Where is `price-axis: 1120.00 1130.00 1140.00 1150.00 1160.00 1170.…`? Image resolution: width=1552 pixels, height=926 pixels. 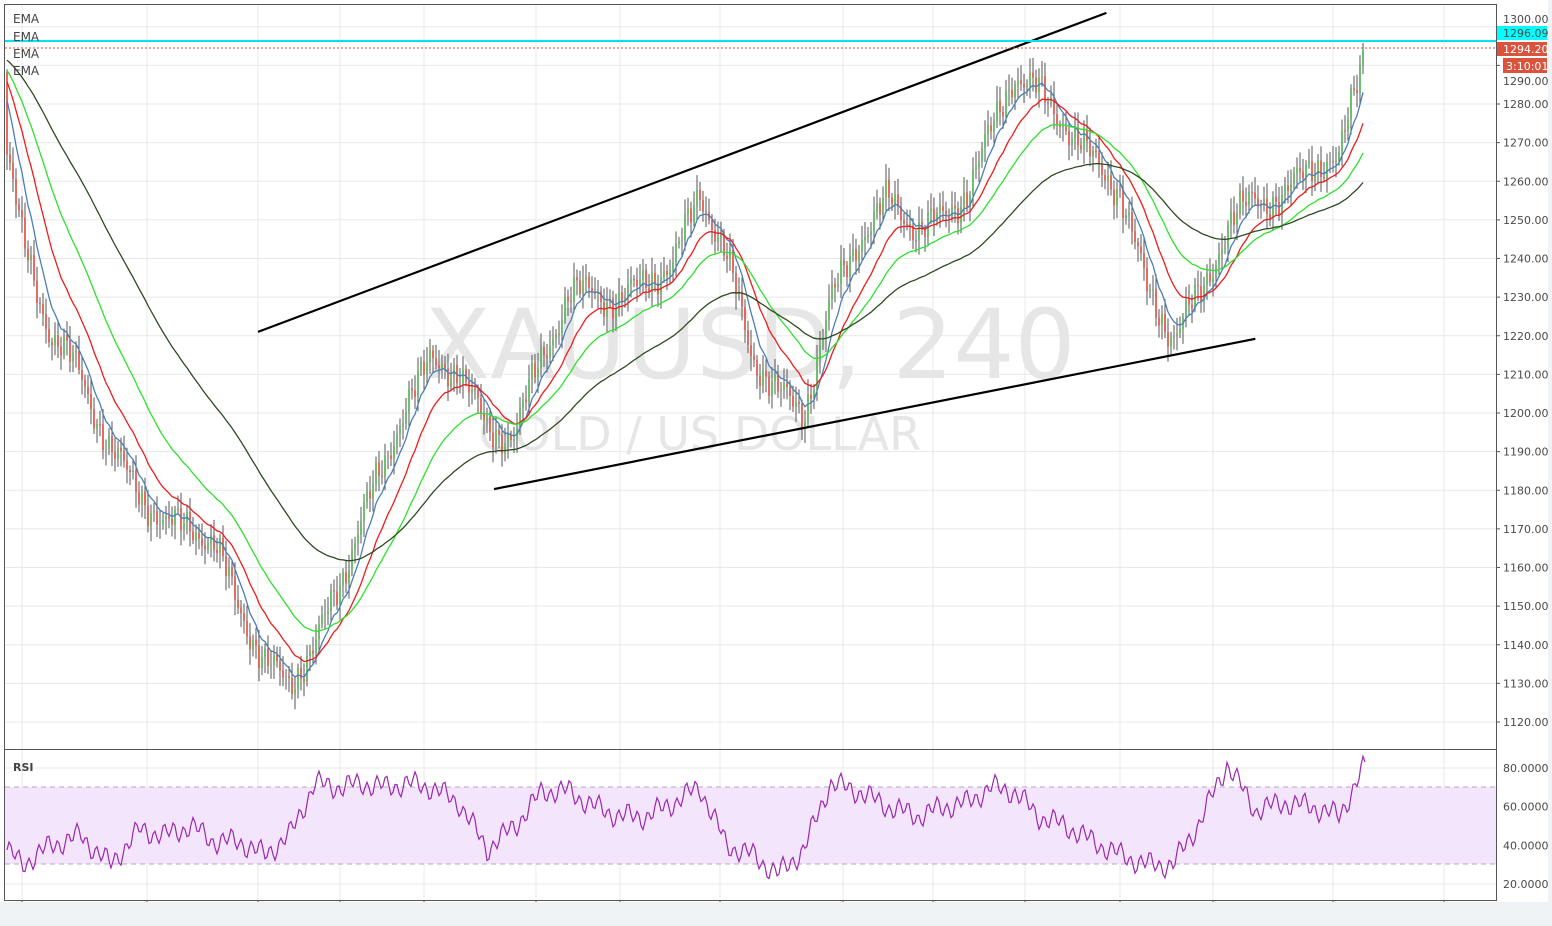 price-axis: 1120.00 1130.00 1140.00 1150.00 1160.00 1170.… is located at coordinates (1522, 452).